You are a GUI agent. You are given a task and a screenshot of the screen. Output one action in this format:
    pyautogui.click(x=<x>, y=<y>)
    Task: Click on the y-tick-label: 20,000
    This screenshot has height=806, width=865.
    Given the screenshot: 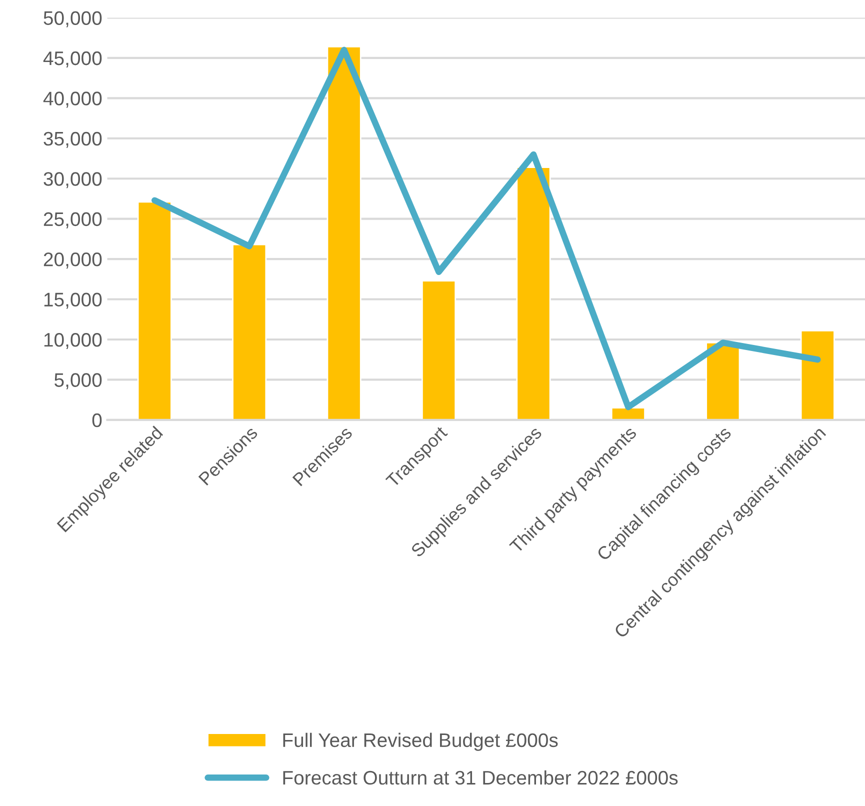 What is the action you would take?
    pyautogui.click(x=73, y=260)
    